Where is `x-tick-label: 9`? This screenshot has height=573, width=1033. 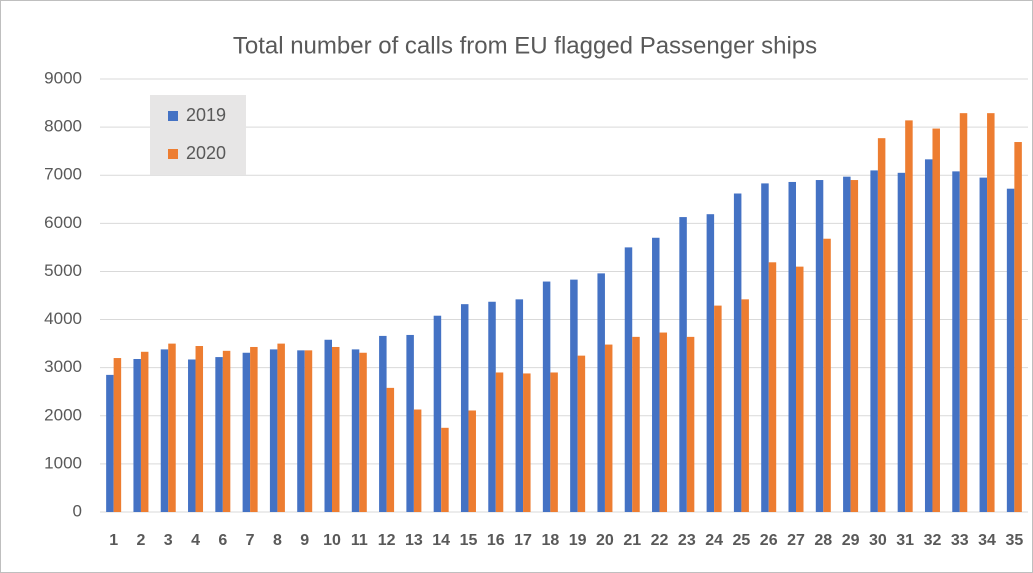 x-tick-label: 9 is located at coordinates (304, 540).